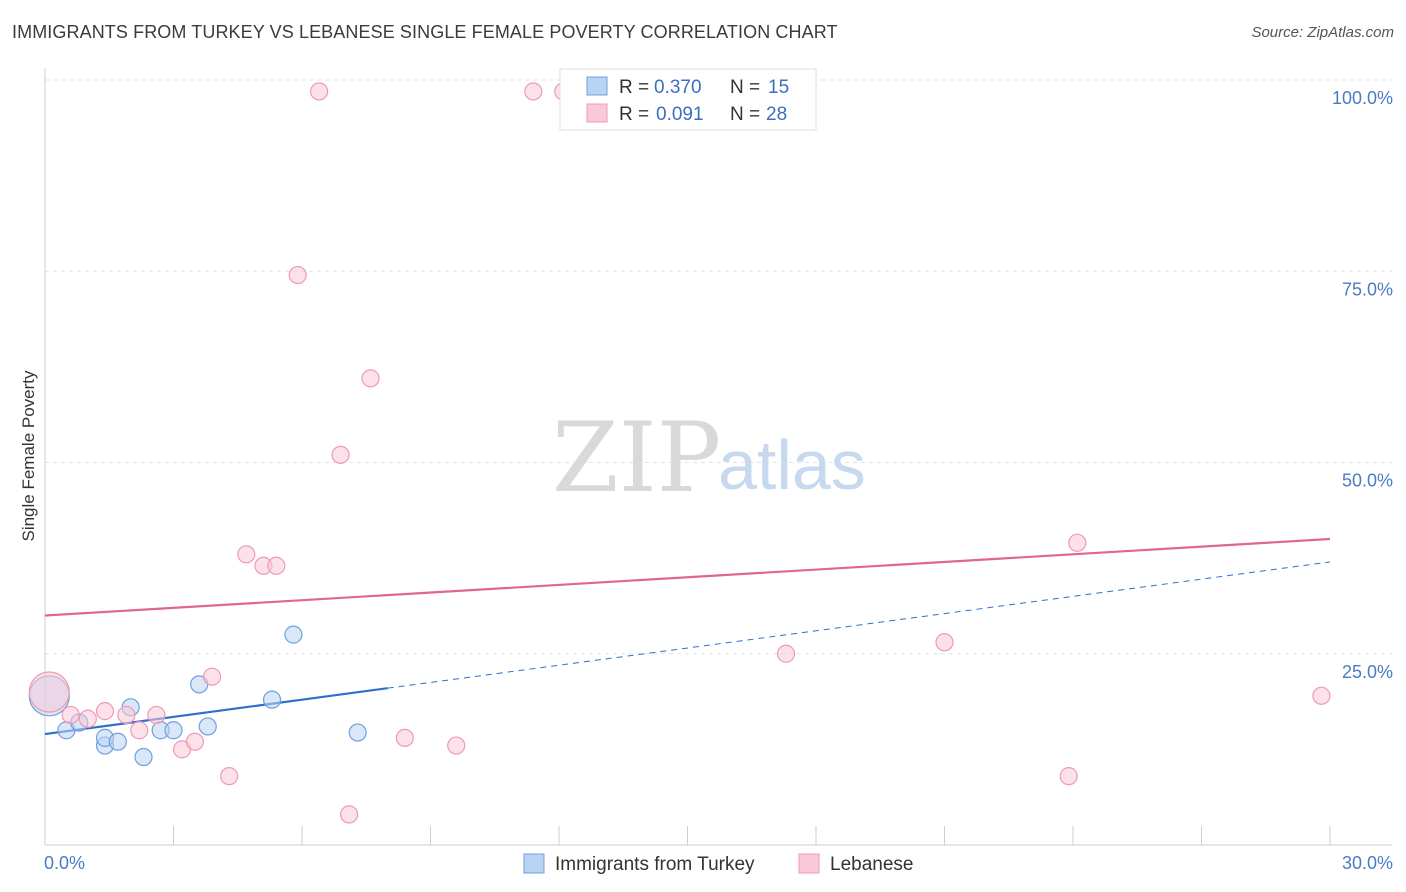 The image size is (1406, 892). I want to click on legend-swatch-lebanese, so click(597, 113).